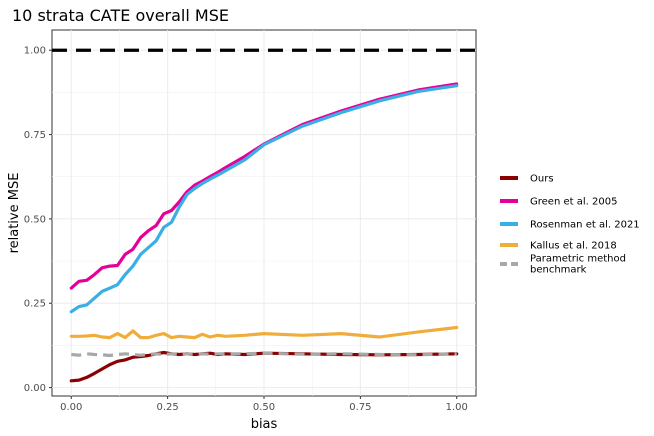  Describe the element at coordinates (264, 354) in the screenshot. I see `series-line-parametric-method-benchmark` at that location.